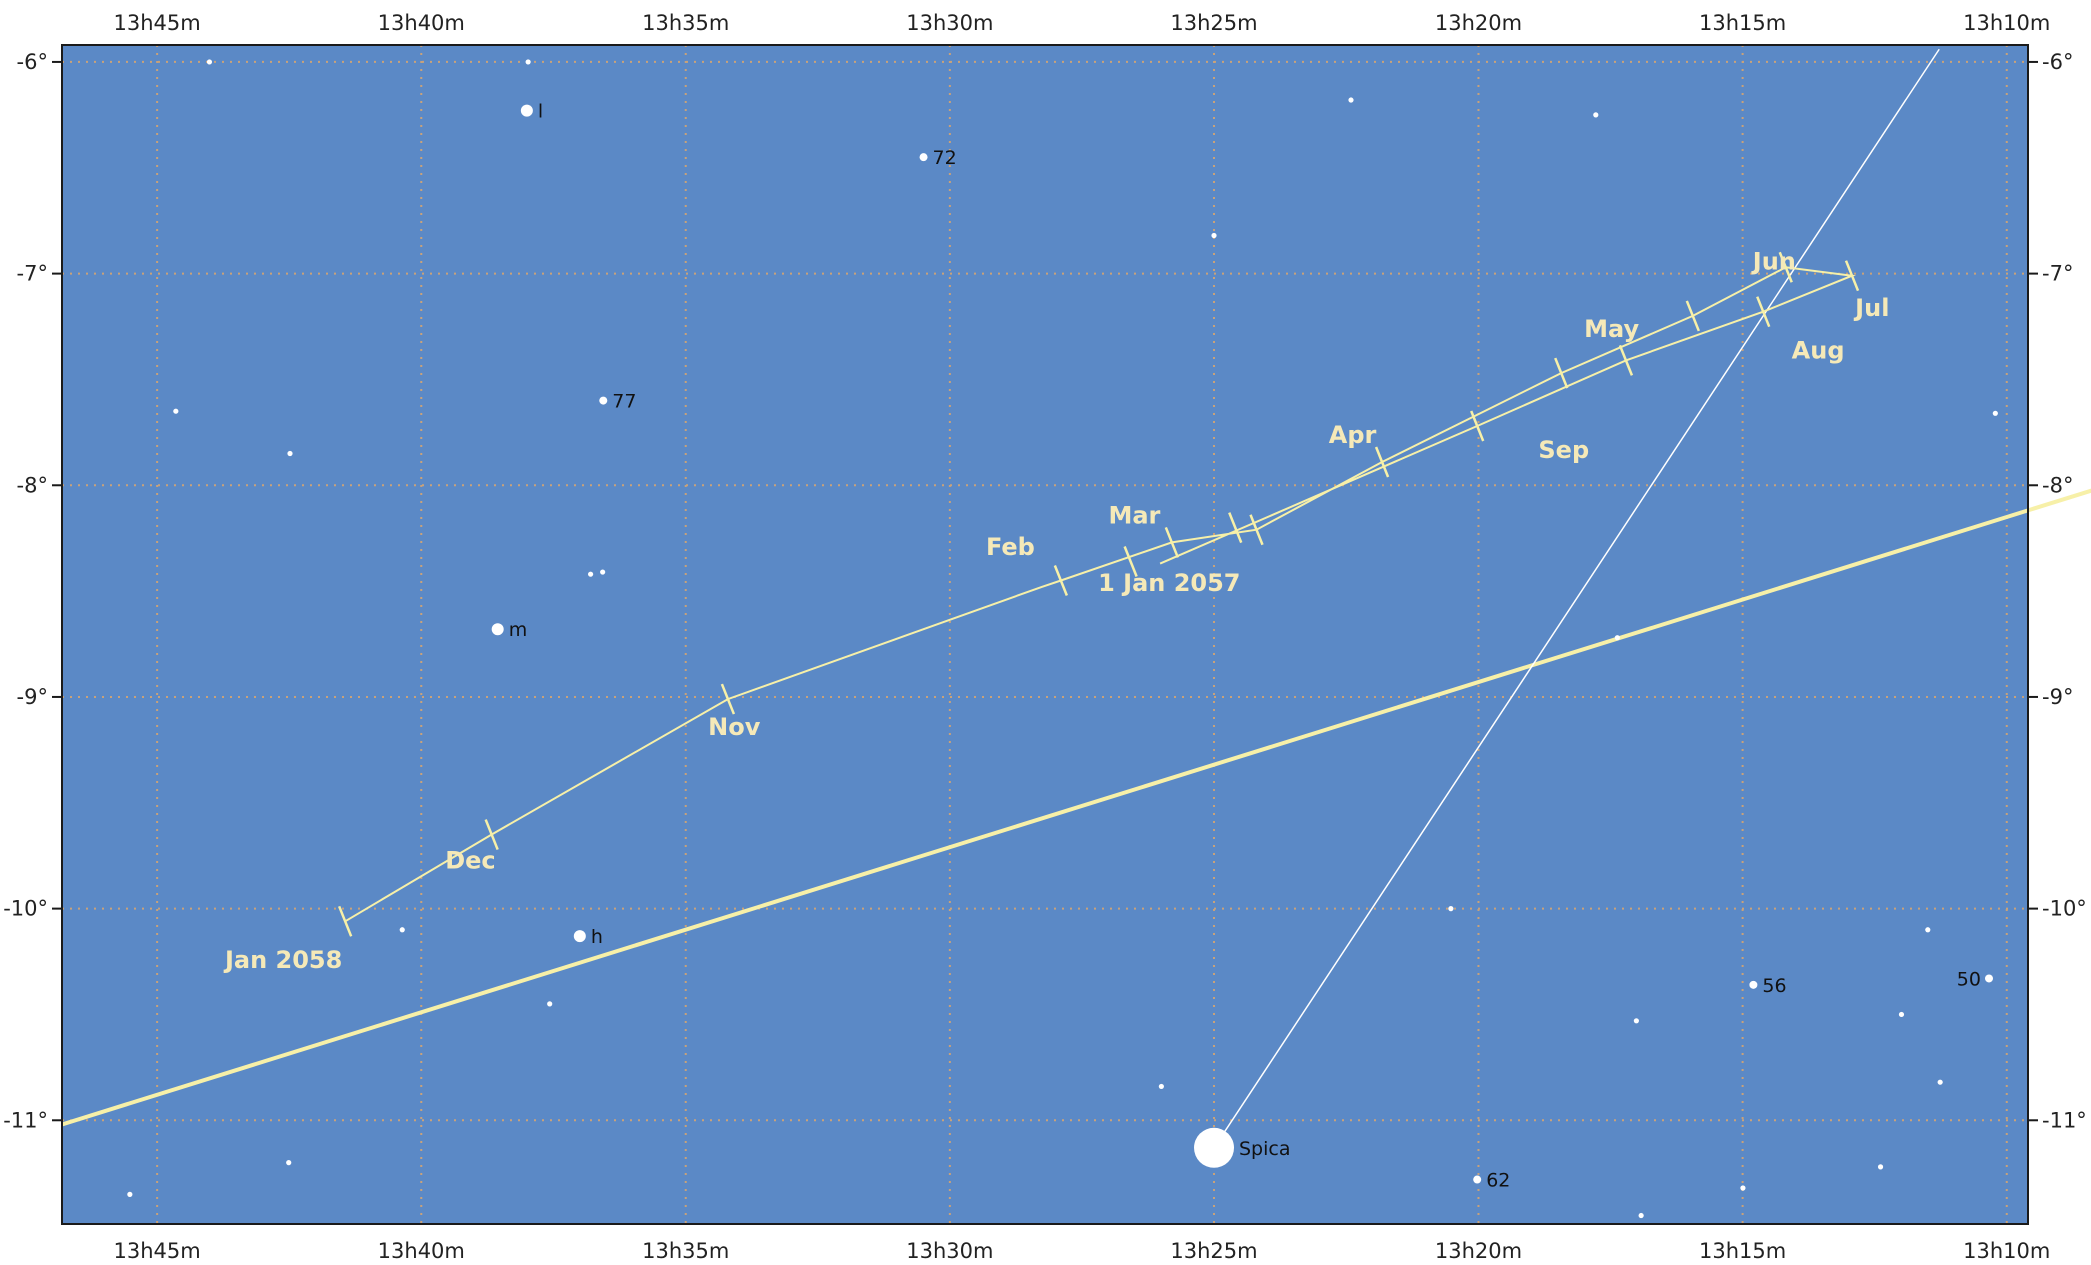  I want to click on star-label: l, so click(540, 112).